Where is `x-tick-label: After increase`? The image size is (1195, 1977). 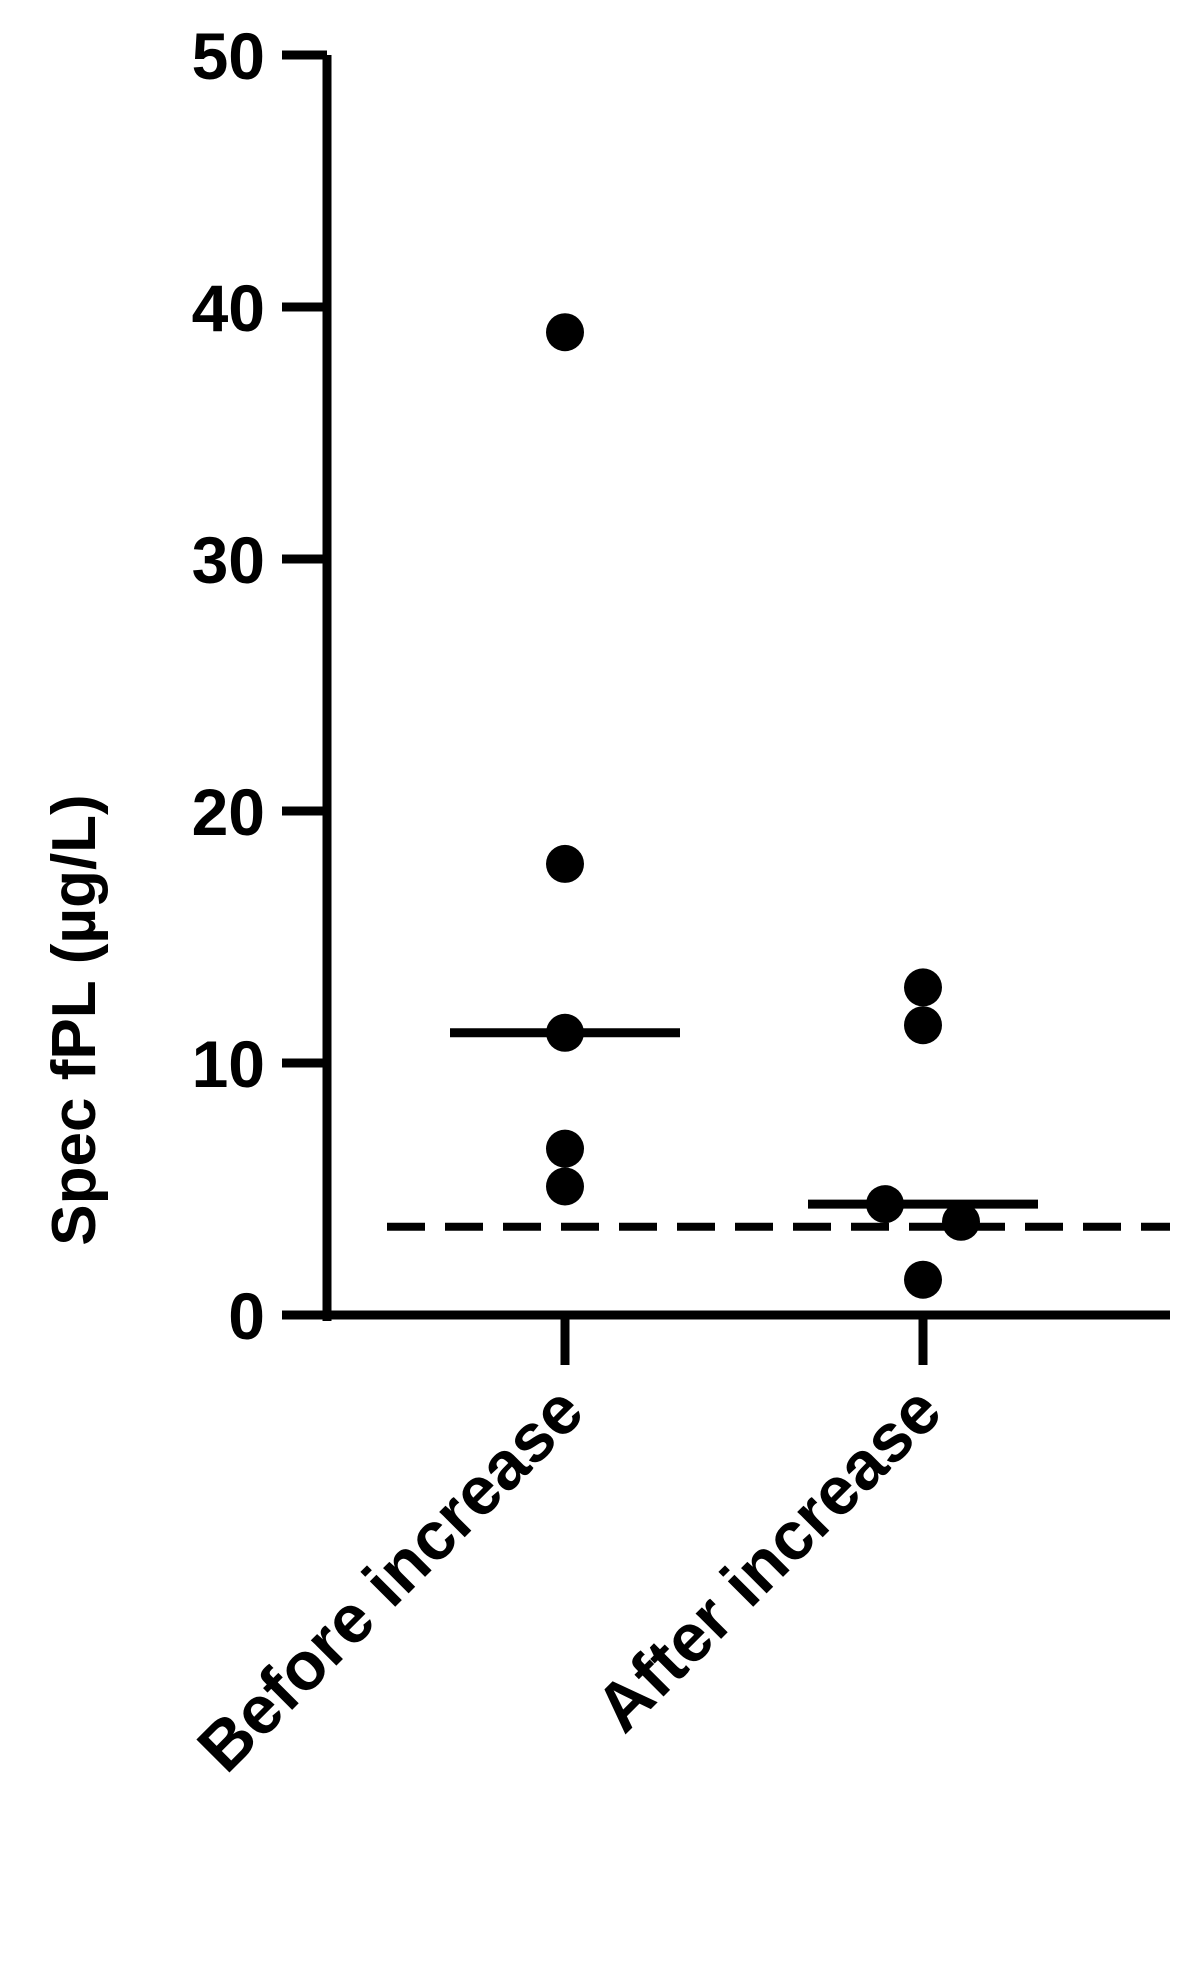 x-tick-label: After increase is located at coordinates (768, 1559).